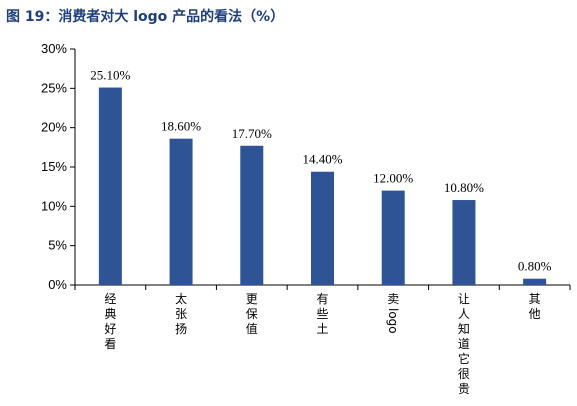  I want to click on category-label-char: 贵, so click(464, 389).